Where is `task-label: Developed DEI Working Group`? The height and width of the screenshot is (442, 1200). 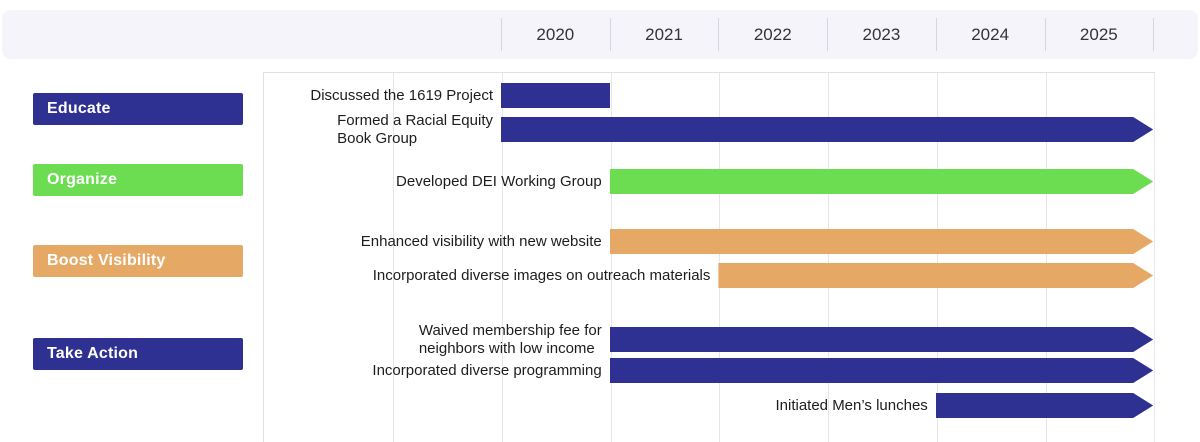 task-label: Developed DEI Working Group is located at coordinates (499, 181).